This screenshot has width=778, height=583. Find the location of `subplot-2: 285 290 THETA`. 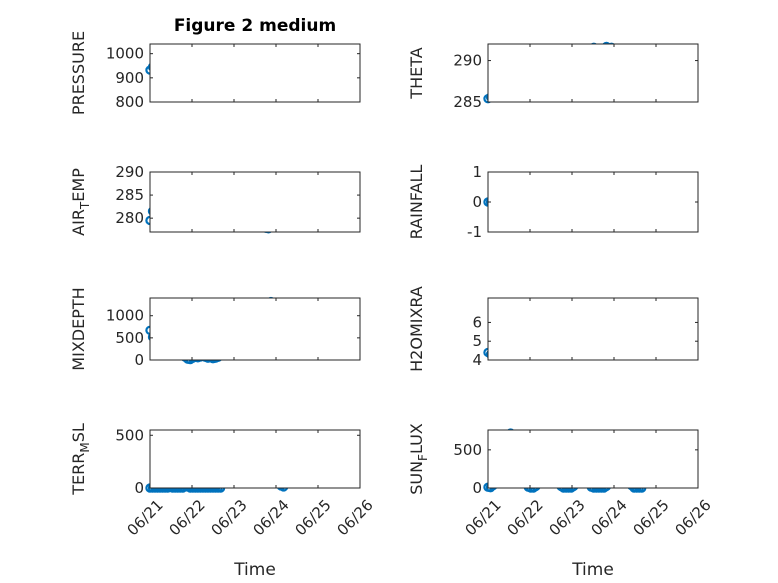

subplot-2: 285 290 THETA is located at coordinates (553, 76).